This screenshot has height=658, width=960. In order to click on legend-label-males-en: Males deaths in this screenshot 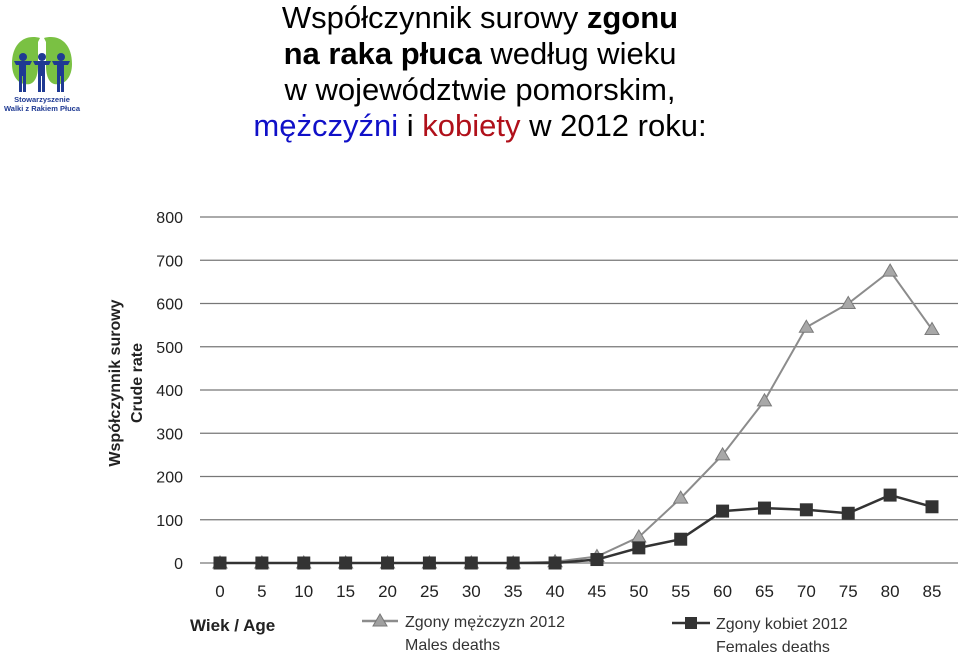, I will do `click(452, 645)`.